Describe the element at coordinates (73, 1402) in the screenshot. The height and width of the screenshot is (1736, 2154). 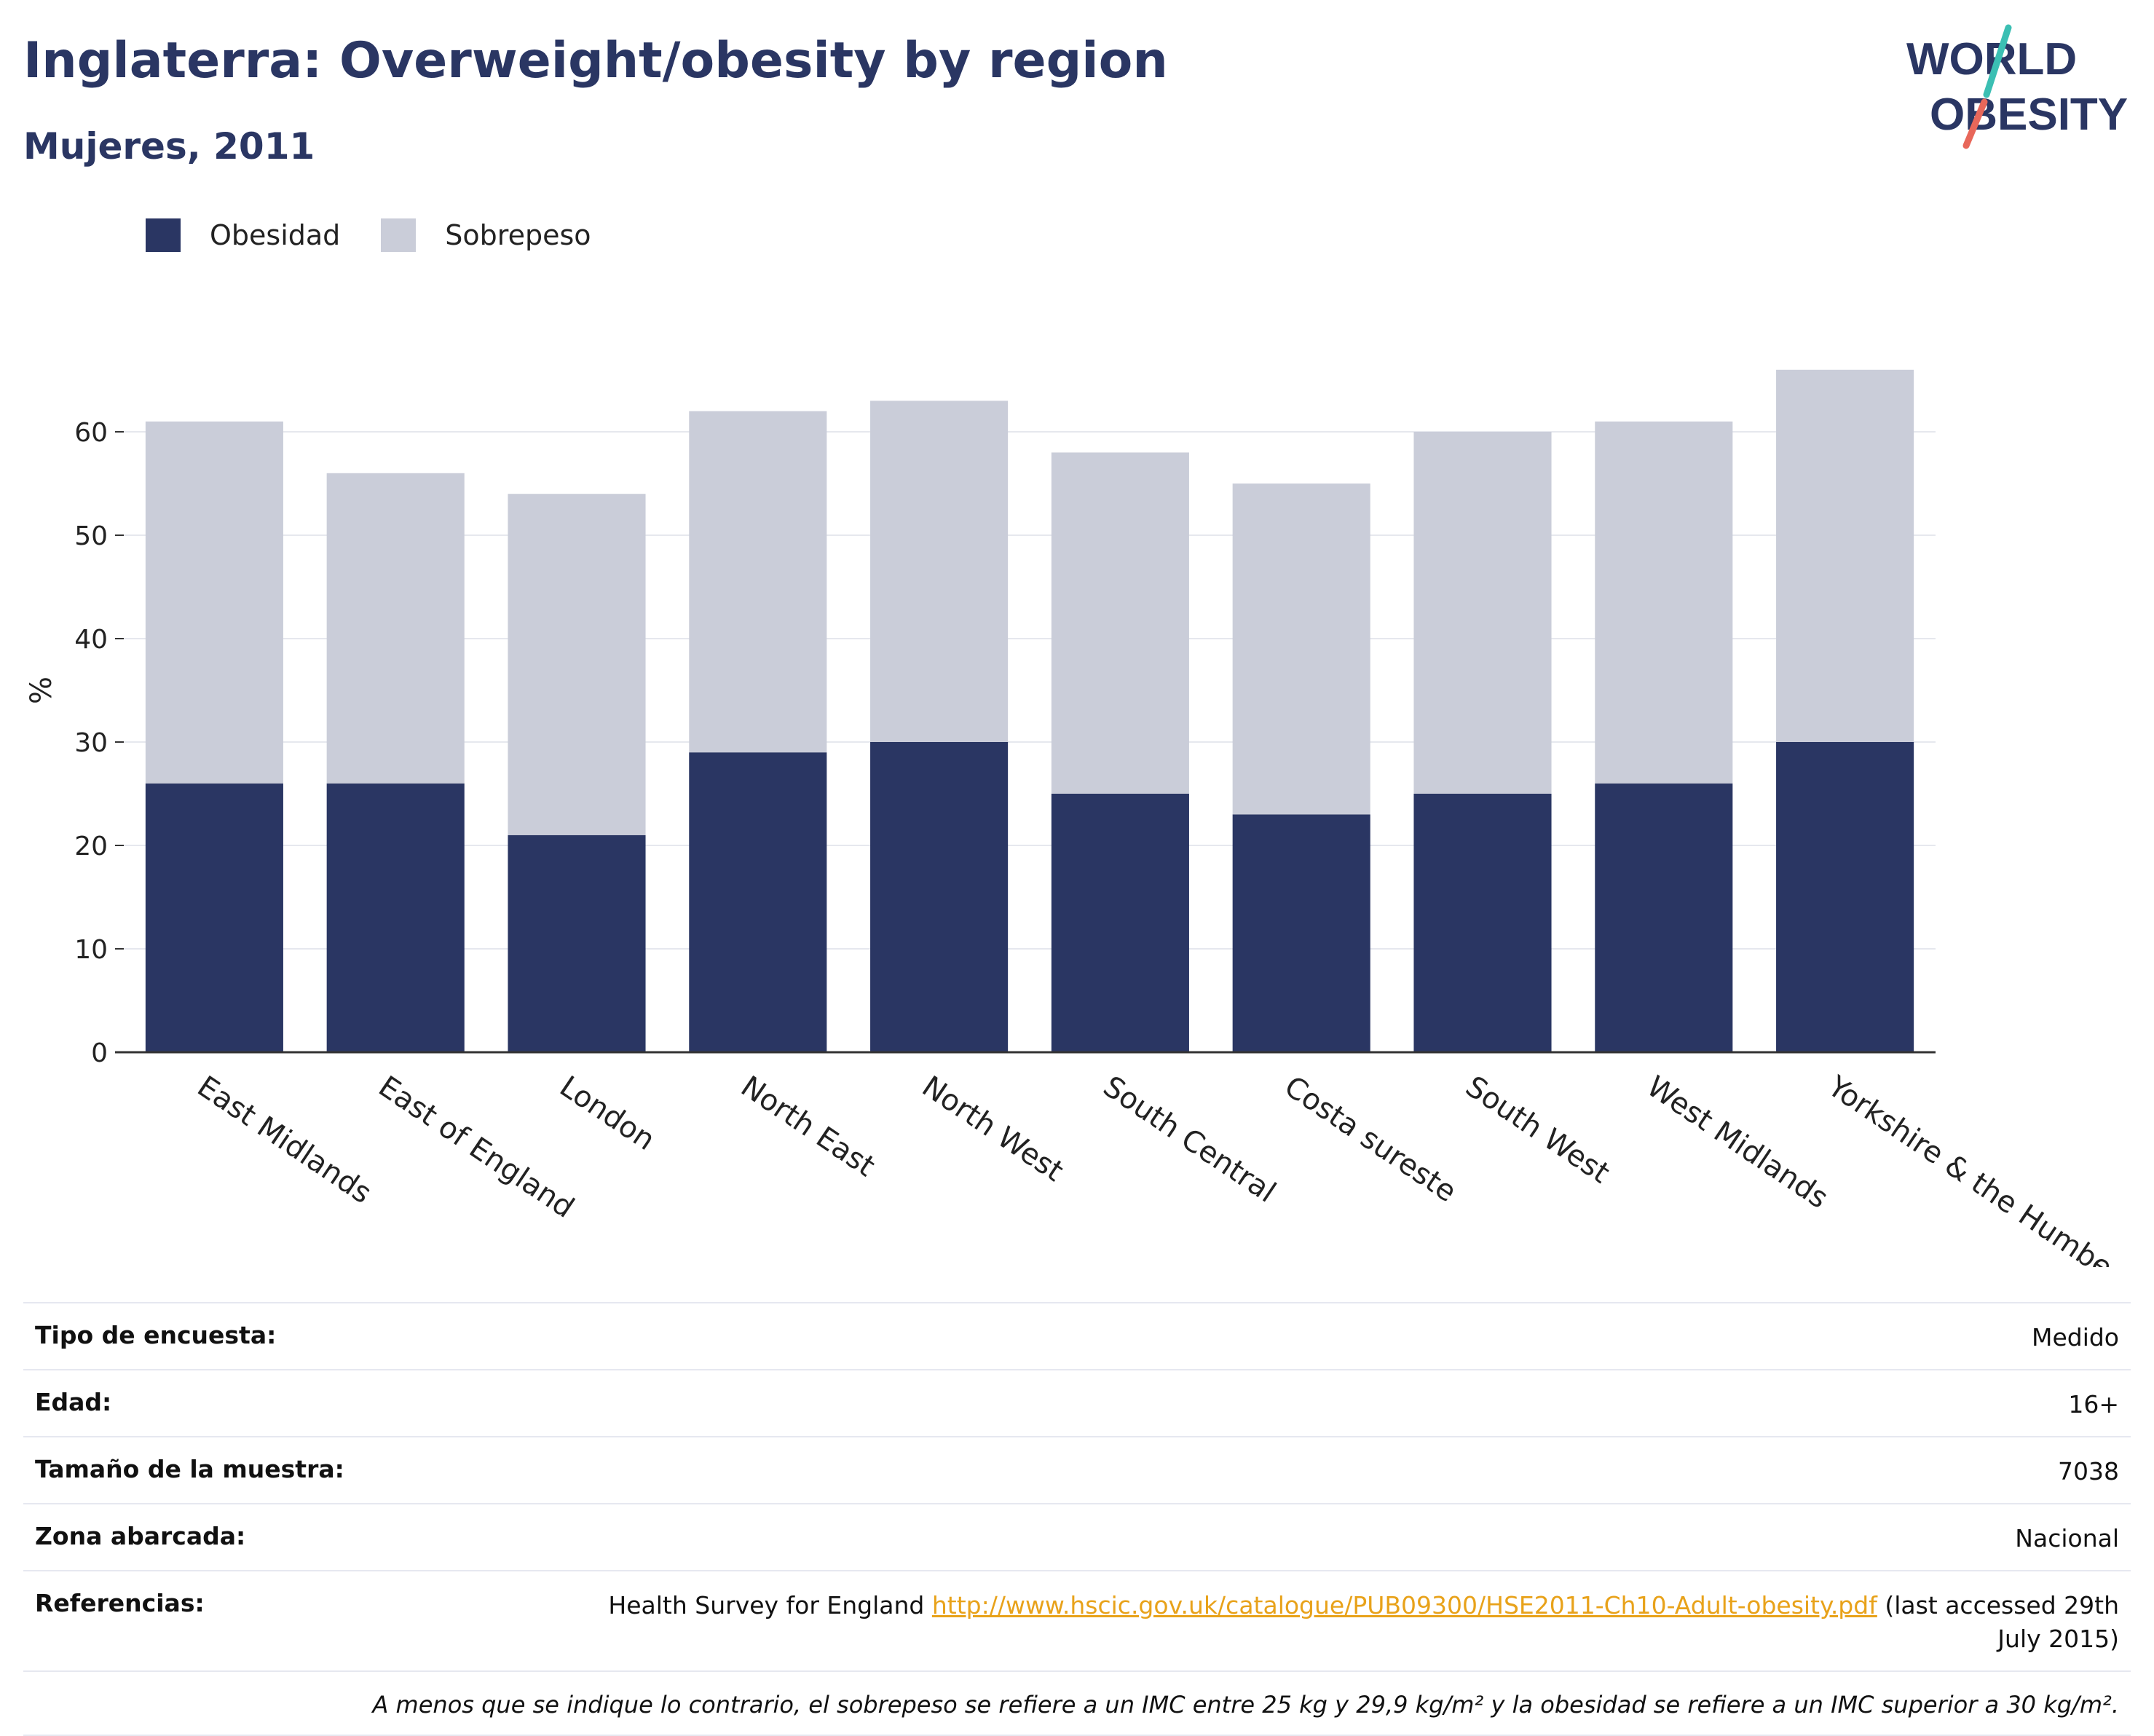
I see `meta-label: Edad:` at that location.